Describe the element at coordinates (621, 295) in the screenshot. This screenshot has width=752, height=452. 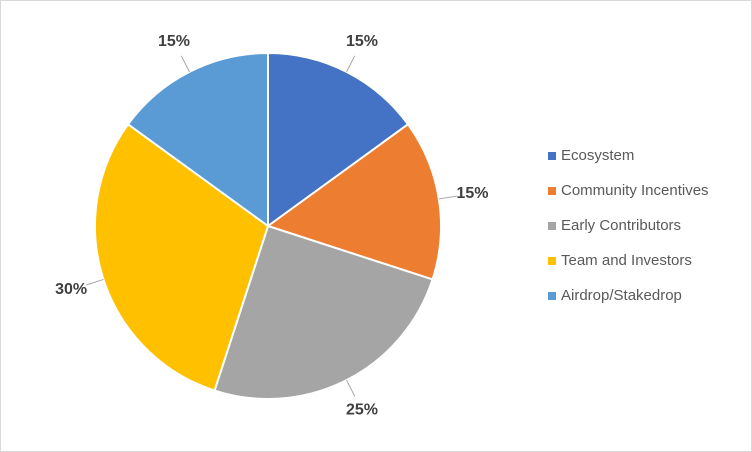
I see `legend-label: Airdrop/Stakedrop` at that location.